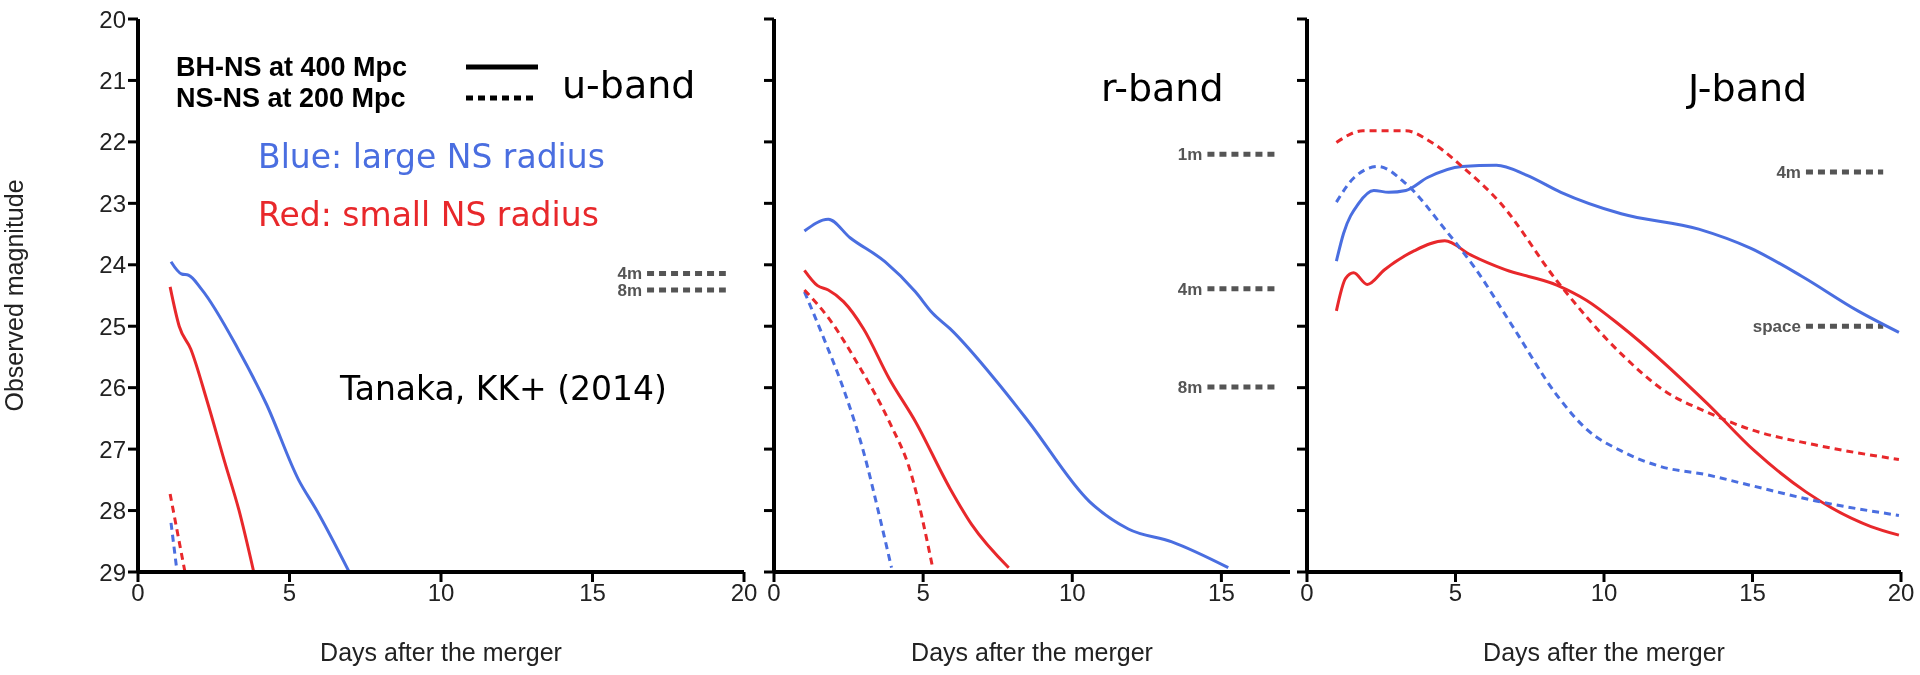  I want to click on y-tick-label: 21, so click(112, 80).